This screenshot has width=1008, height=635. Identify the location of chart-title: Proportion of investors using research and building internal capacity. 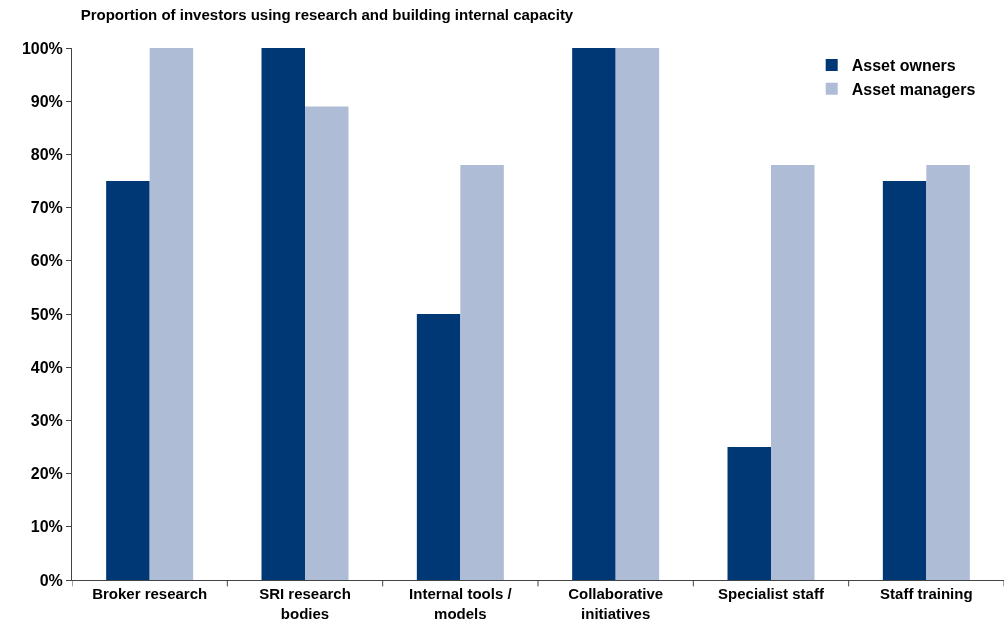
(327, 15).